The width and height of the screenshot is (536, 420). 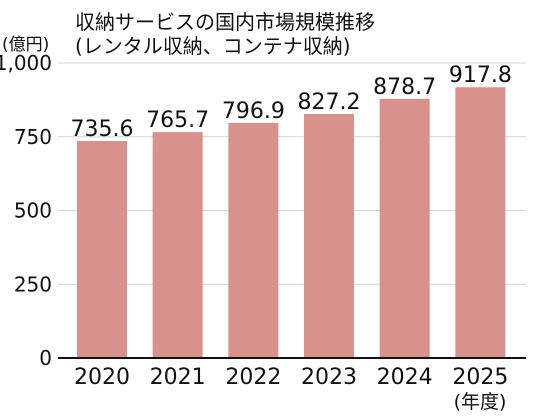 I want to click on value-label-2020: 735.6, so click(x=102, y=129).